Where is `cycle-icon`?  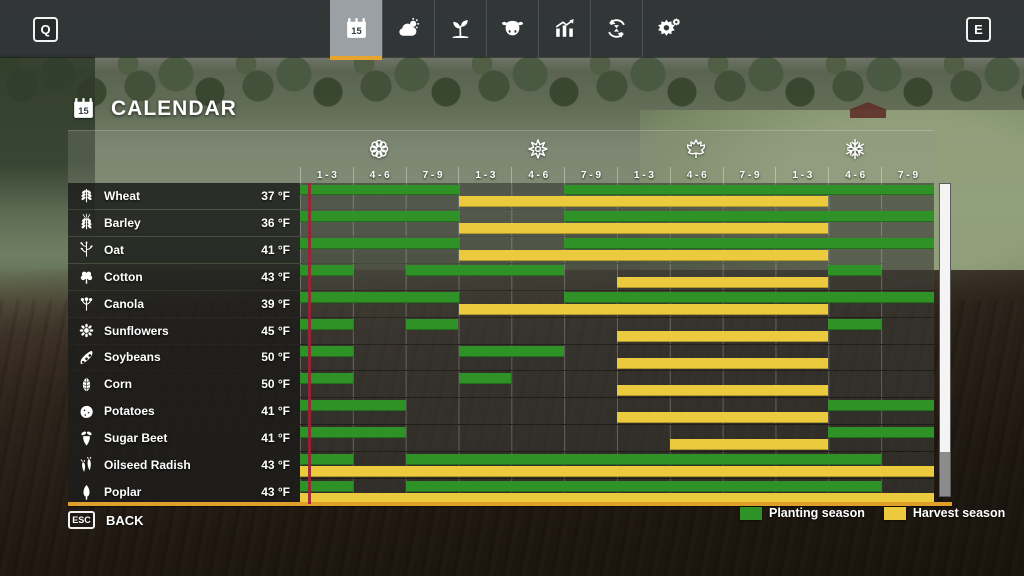 cycle-icon is located at coordinates (616, 28).